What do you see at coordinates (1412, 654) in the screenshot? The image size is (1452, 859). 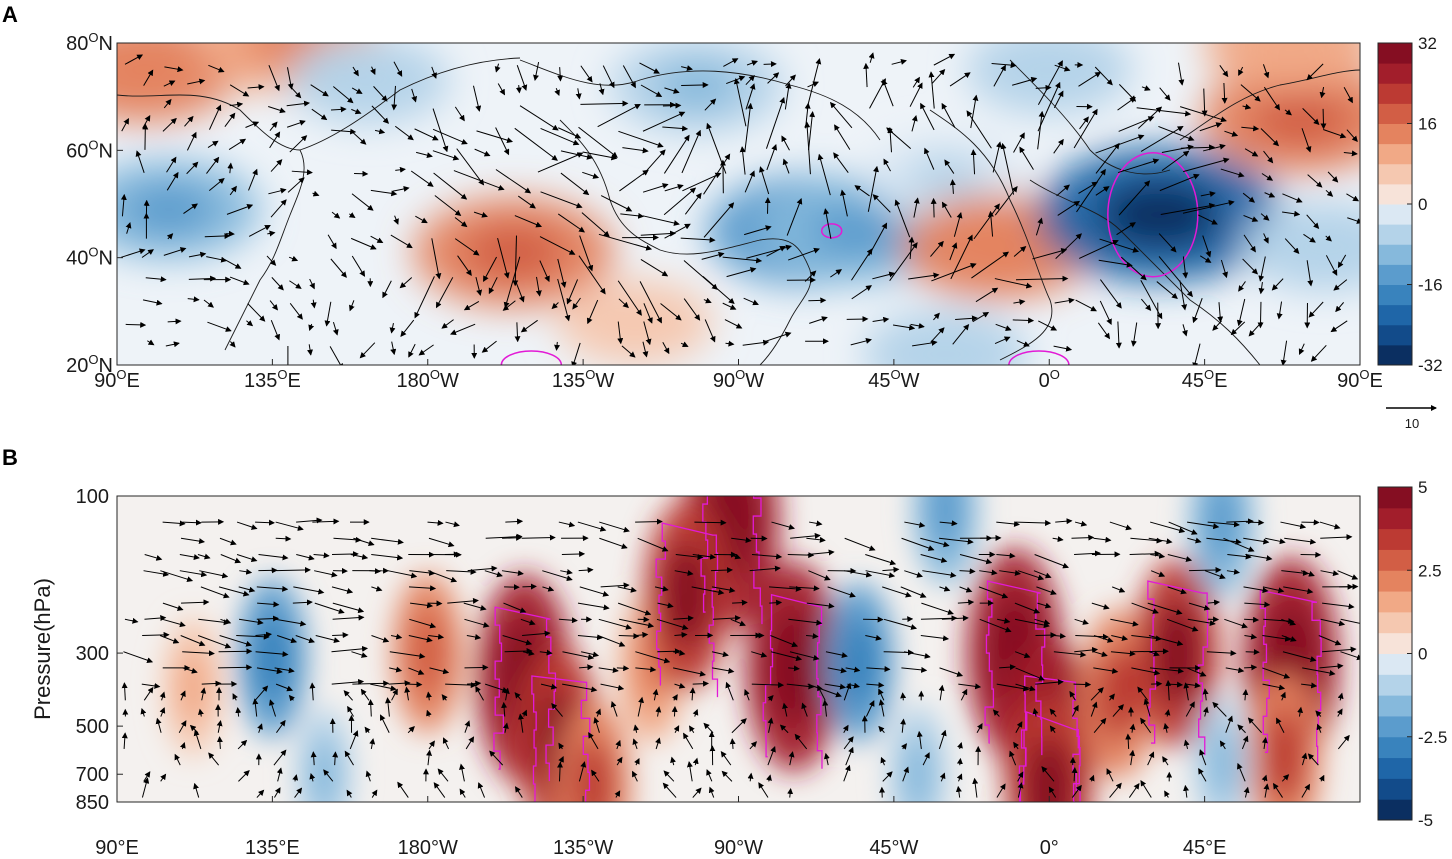 I see `panel-b-colorbar: 5 2.5 0 -2.5 -5` at bounding box center [1412, 654].